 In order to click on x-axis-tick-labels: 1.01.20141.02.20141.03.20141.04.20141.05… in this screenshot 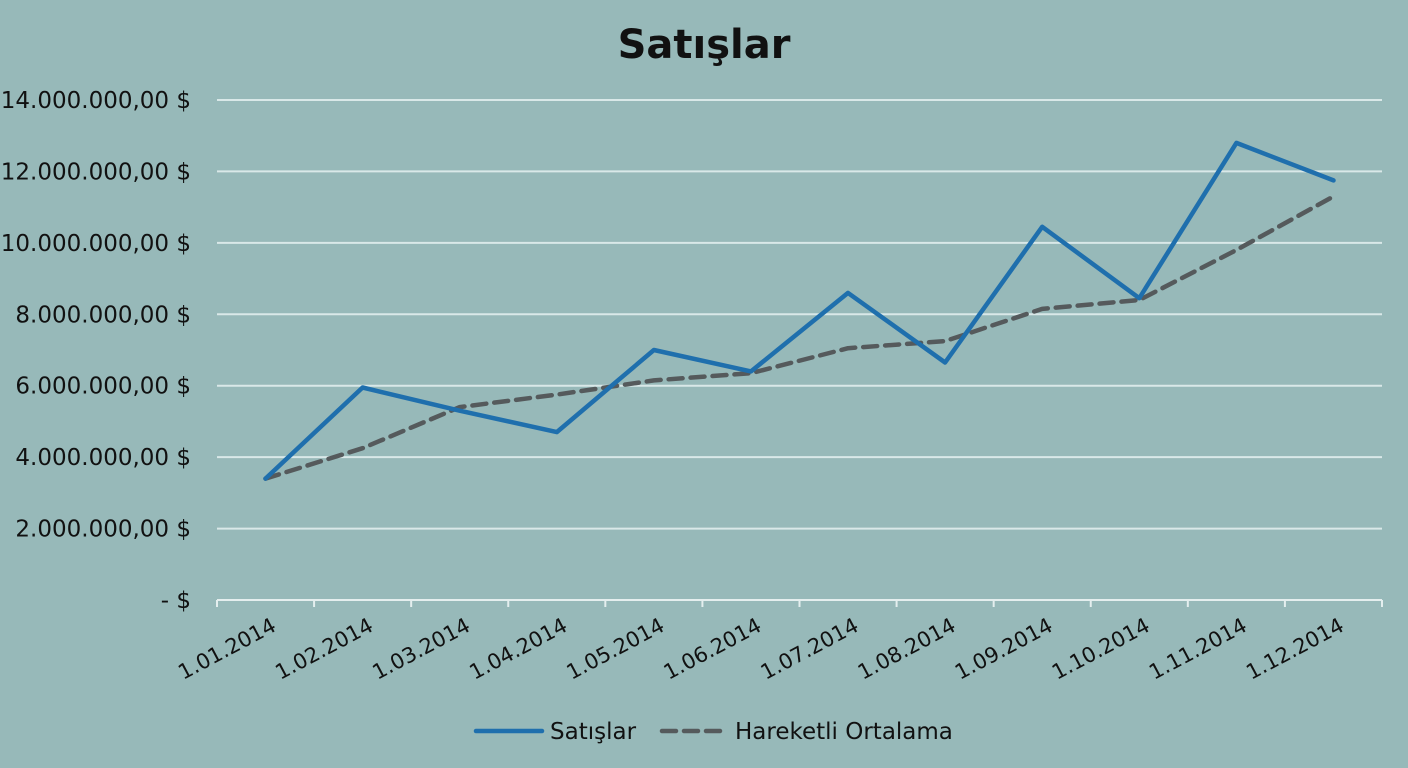, I will do `click(761, 648)`.